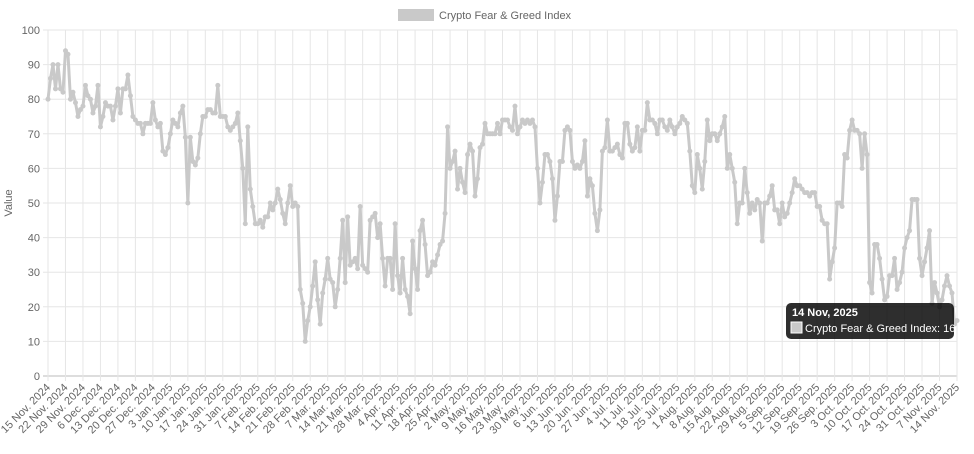  Describe the element at coordinates (34, 204) in the screenshot. I see `y-tick-label: 50` at that location.